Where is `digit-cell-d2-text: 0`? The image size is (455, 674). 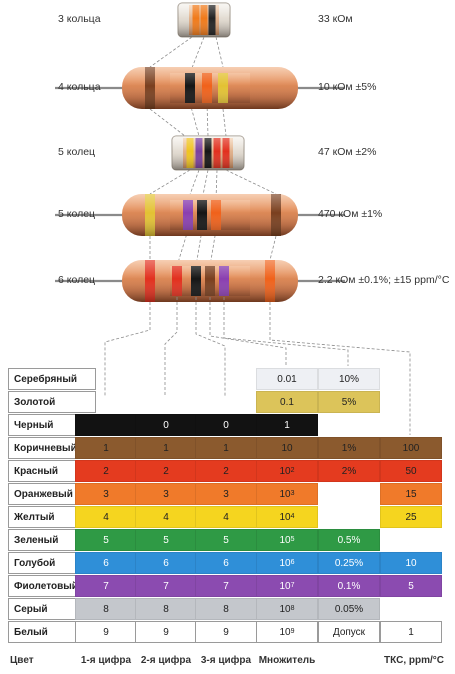
digit-cell-d2-text: 0 is located at coordinates (166, 425).